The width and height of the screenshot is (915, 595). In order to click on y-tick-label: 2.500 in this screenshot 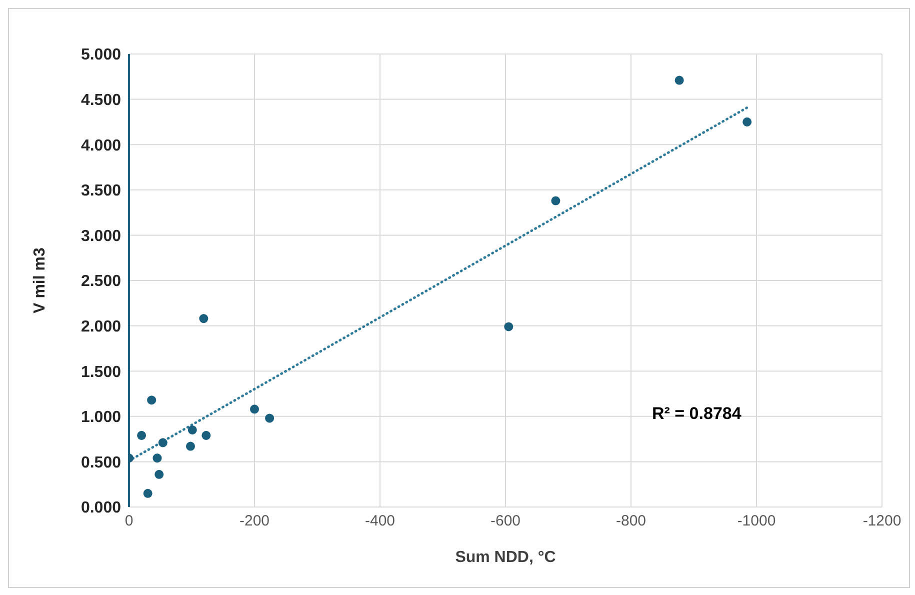, I will do `click(101, 281)`.